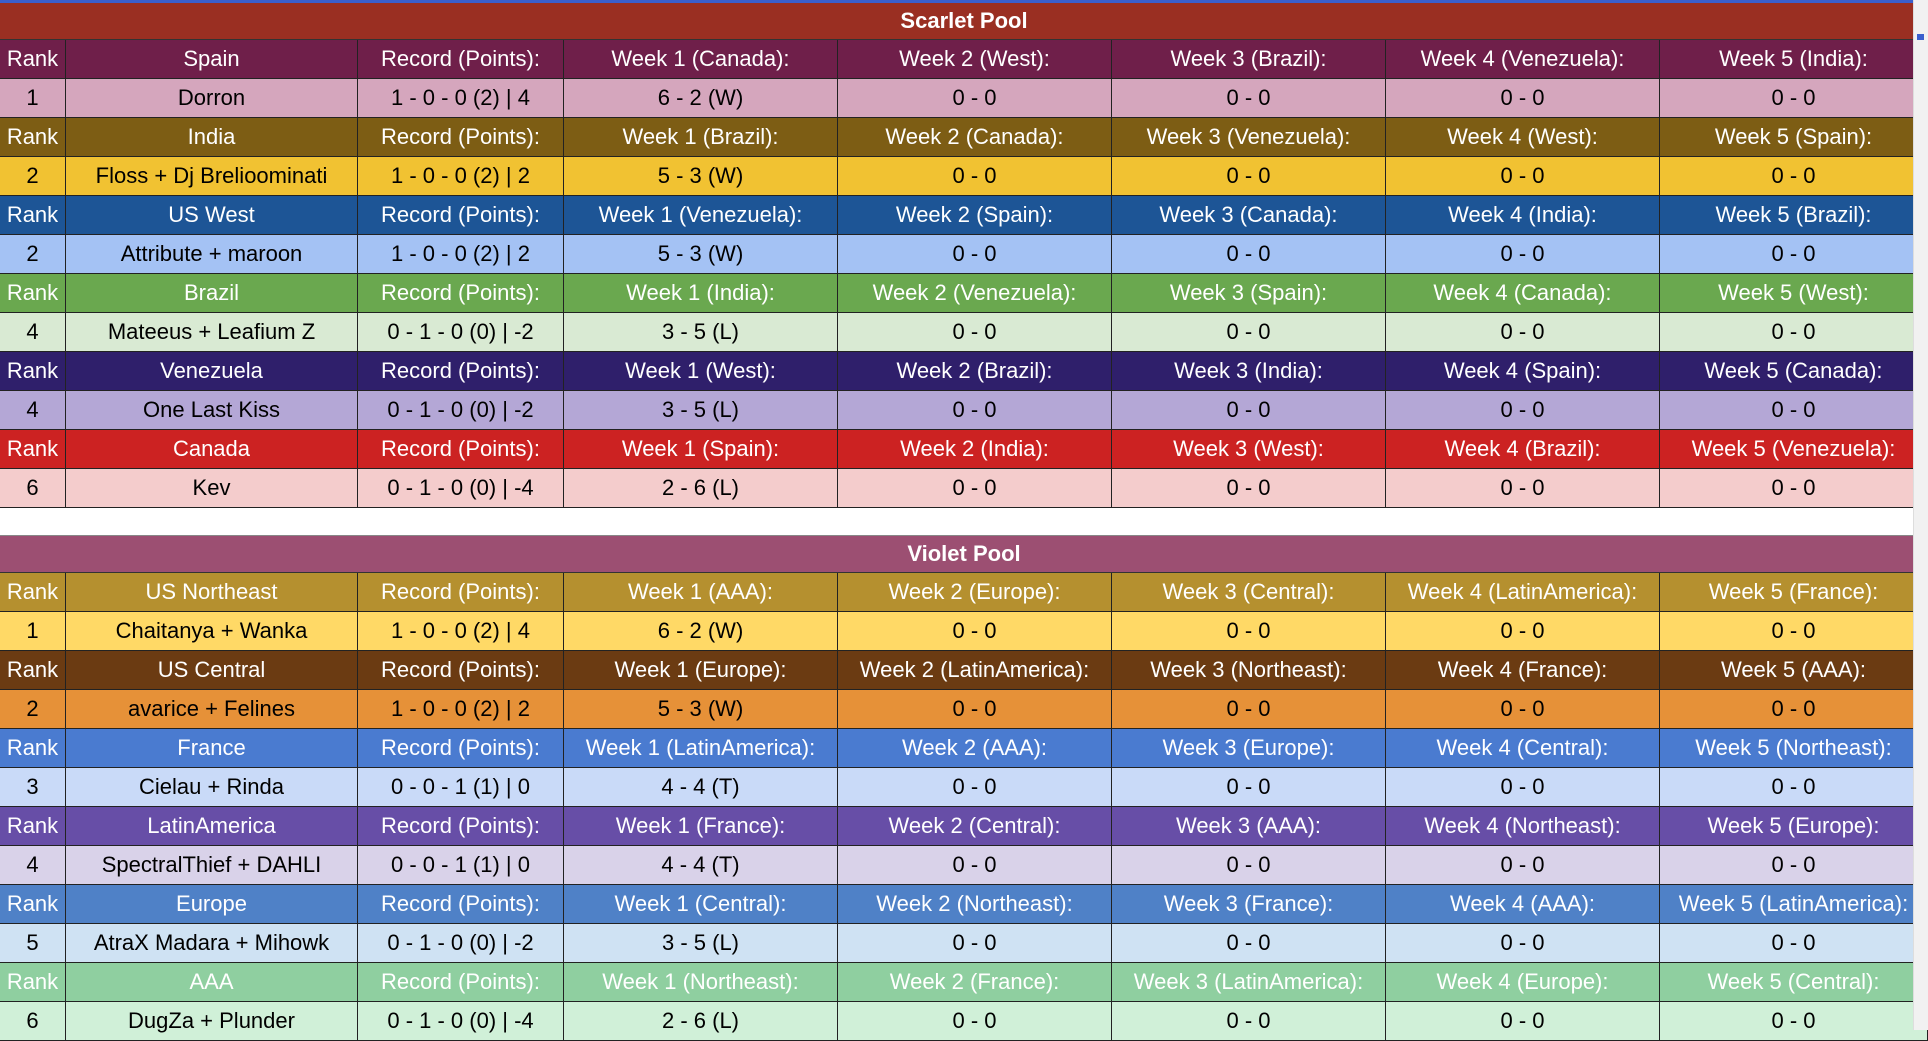 Image resolution: width=1928 pixels, height=1041 pixels. I want to click on week-opponent-cell: Week 2 (Europe):, so click(975, 592).